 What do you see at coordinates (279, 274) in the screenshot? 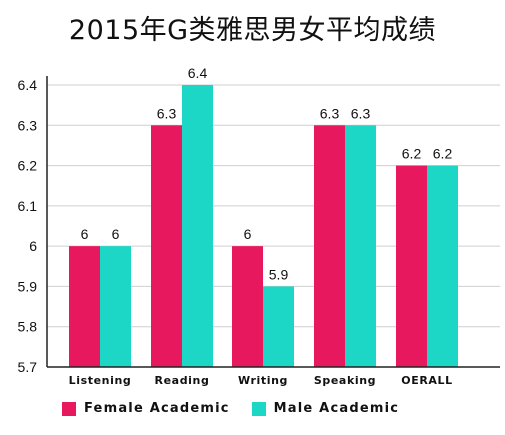
I see `data-label: 5.9` at bounding box center [279, 274].